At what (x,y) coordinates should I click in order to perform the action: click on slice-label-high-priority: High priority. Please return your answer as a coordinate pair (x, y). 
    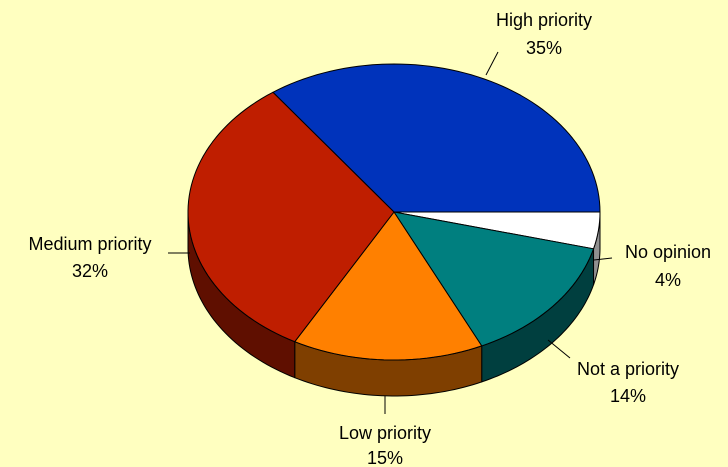
    Looking at the image, I should click on (544, 20).